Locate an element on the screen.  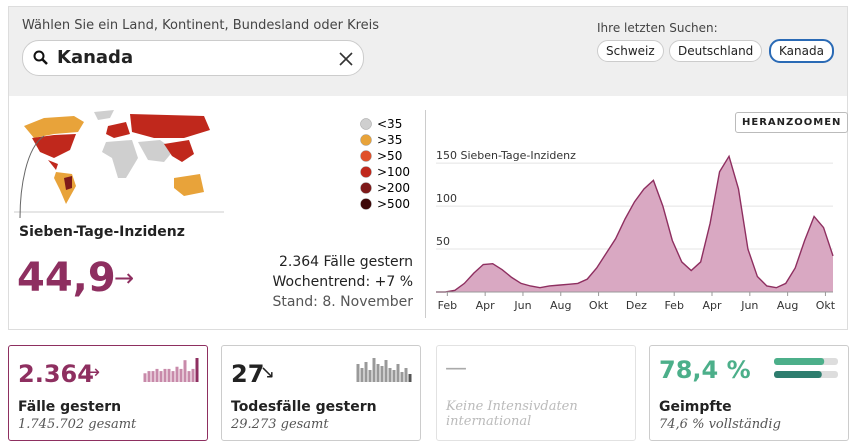
card-title: Fälle gestern is located at coordinates (70, 407).